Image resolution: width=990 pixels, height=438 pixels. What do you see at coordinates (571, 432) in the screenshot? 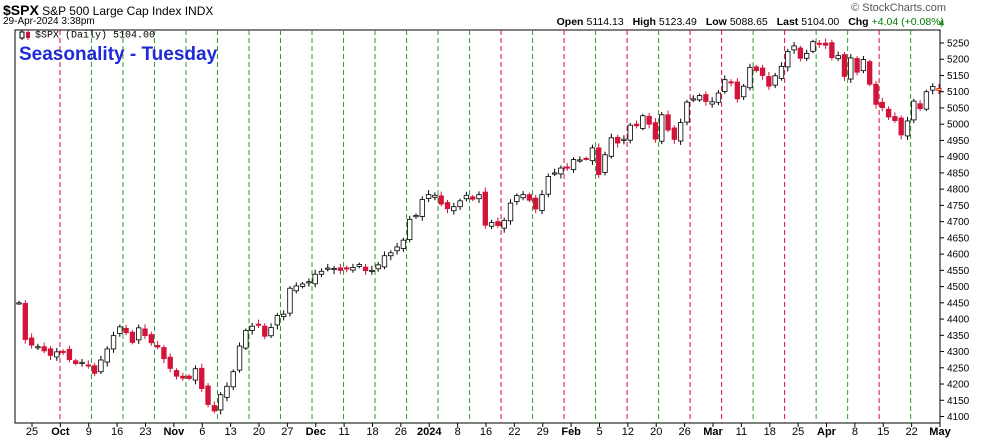
I see `x-tick-label: Feb` at bounding box center [571, 432].